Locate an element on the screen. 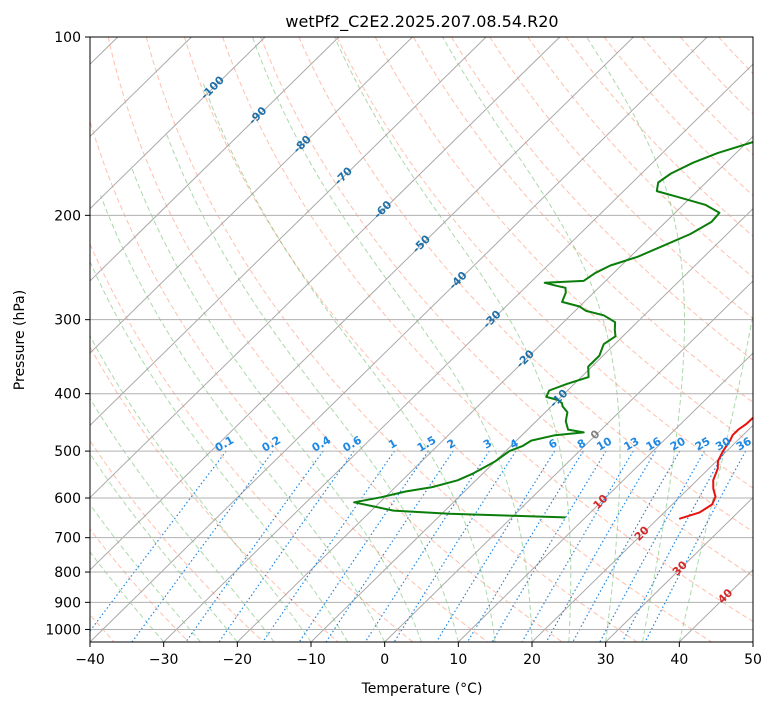  x-axis-label: Temperature (°C) is located at coordinates (422, 689).